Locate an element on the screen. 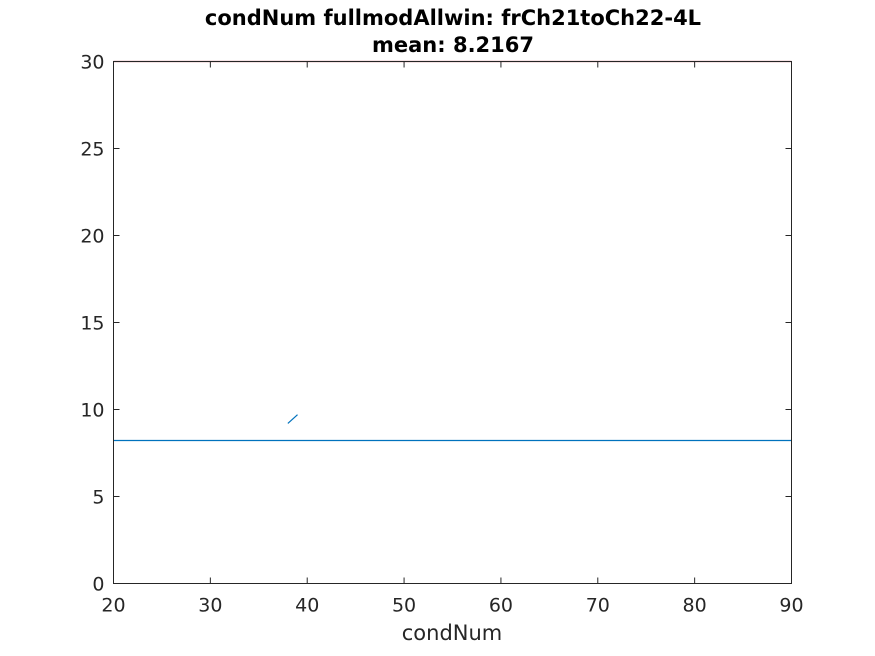  x-tick-label: 30 is located at coordinates (210, 606).